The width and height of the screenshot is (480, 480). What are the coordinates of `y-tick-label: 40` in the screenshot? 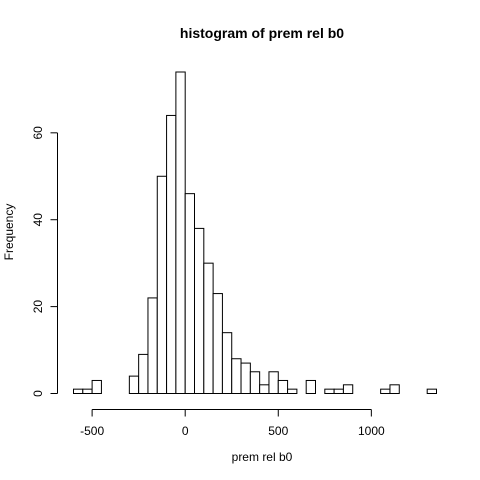 It's located at (38, 220).